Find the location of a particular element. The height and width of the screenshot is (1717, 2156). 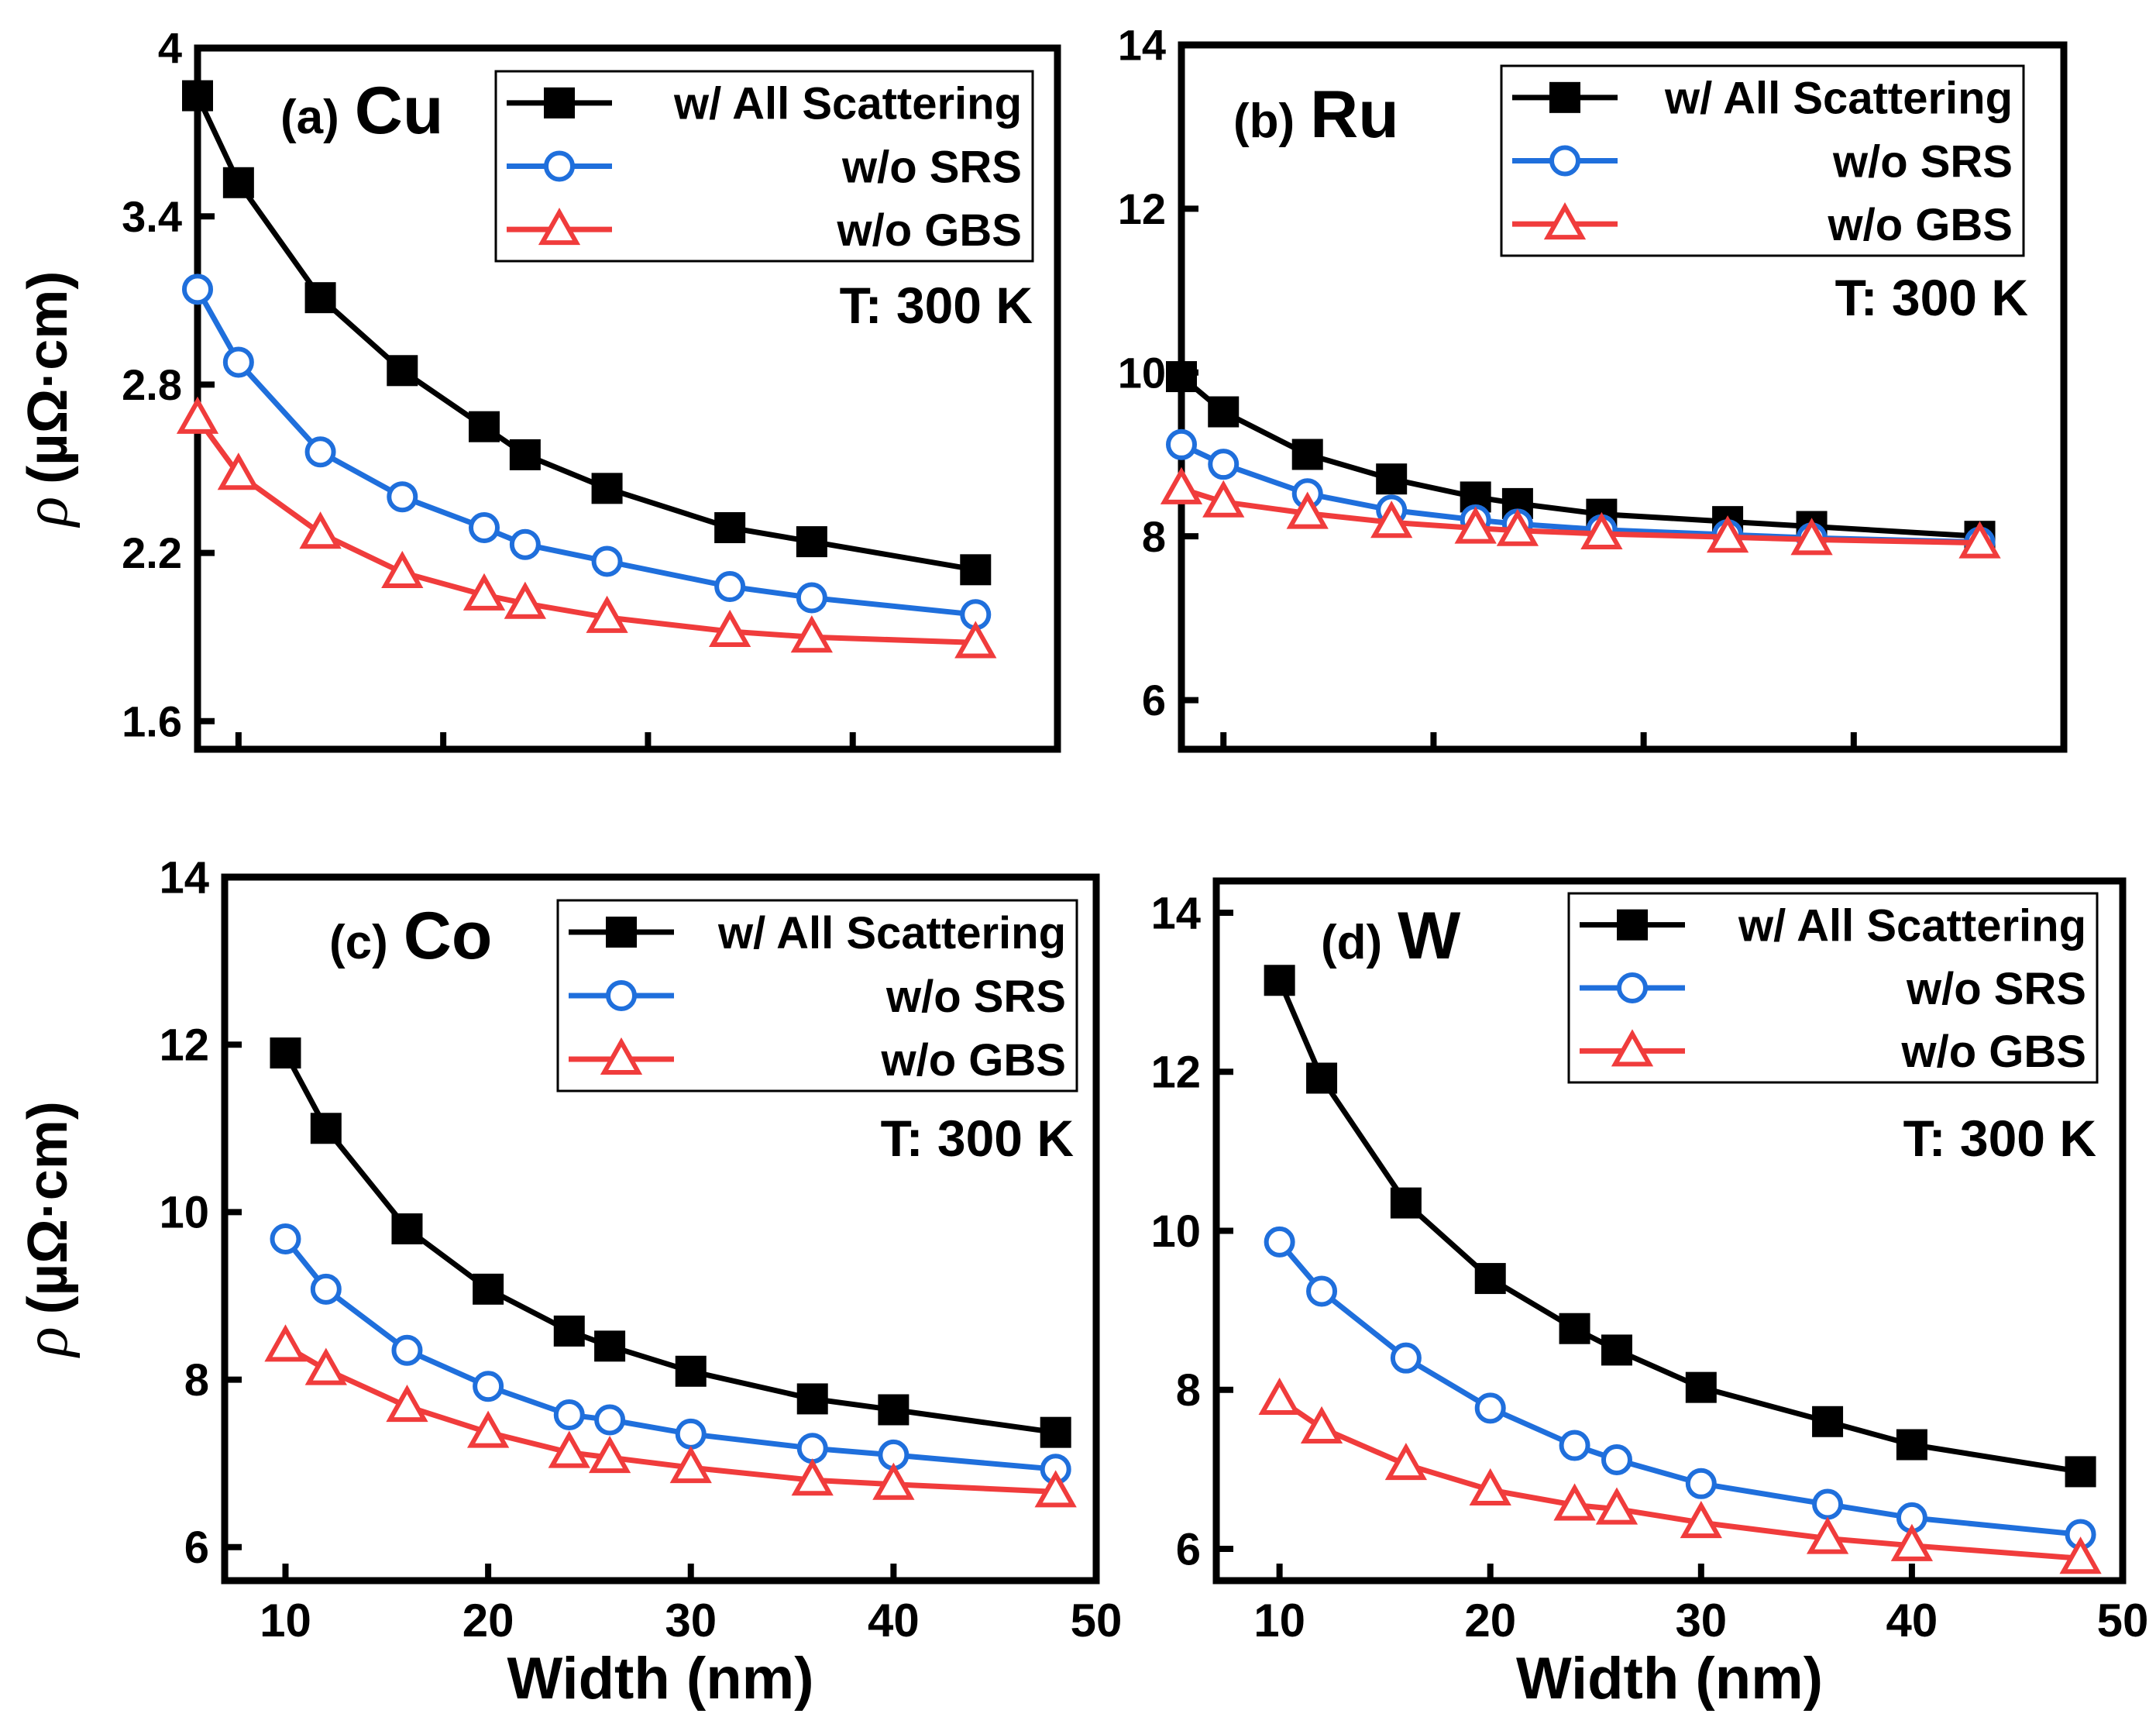

x-tick-label: 10 is located at coordinates (285, 1621).